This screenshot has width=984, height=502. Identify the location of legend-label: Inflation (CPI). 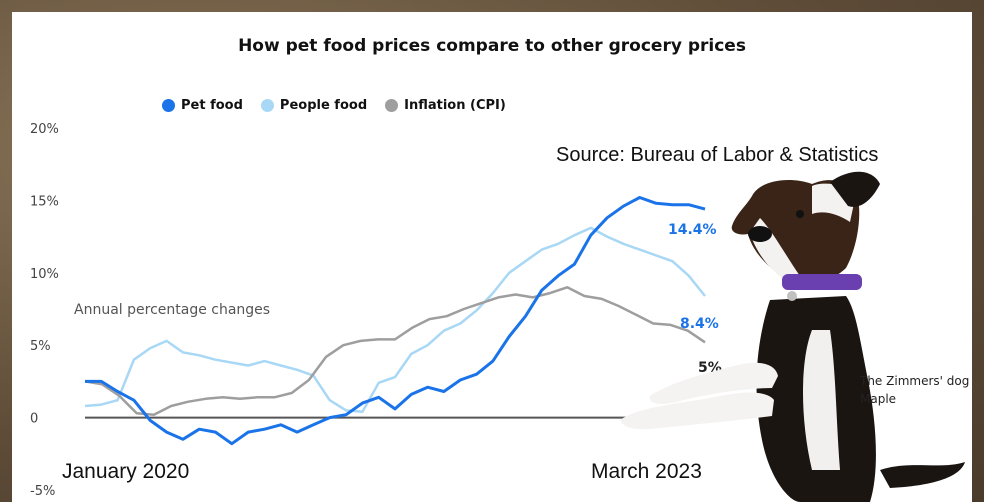
(455, 105).